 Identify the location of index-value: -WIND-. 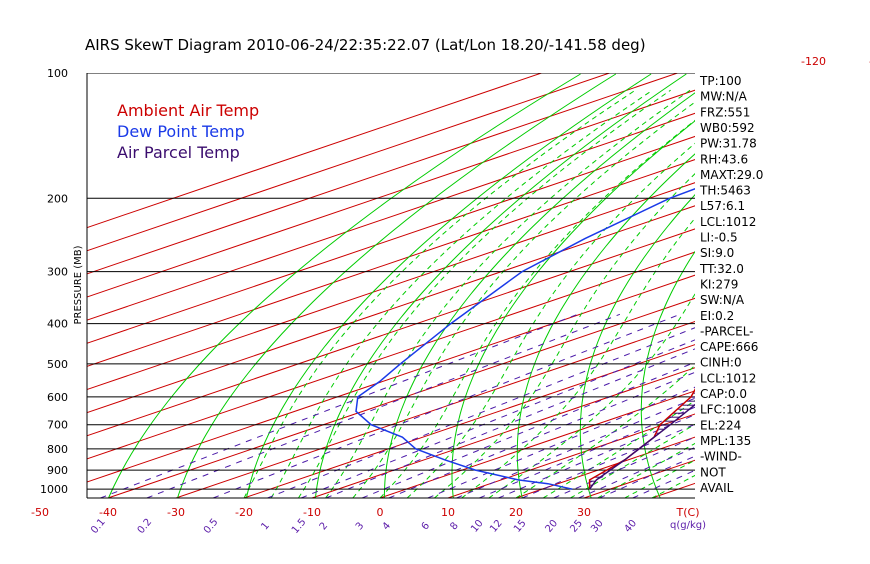
(721, 457).